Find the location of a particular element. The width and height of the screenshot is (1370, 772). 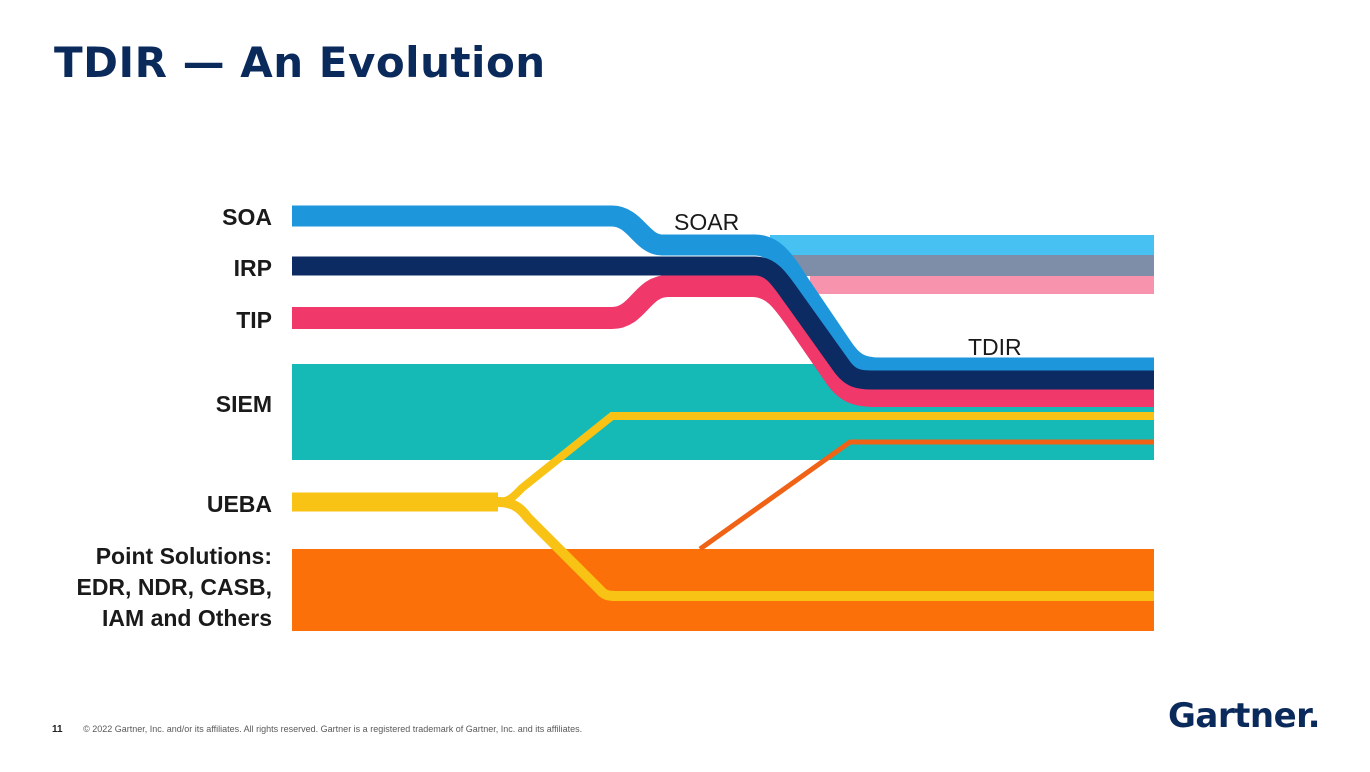

gartner-logo-text: Gartner is located at coordinates (1238, 716).